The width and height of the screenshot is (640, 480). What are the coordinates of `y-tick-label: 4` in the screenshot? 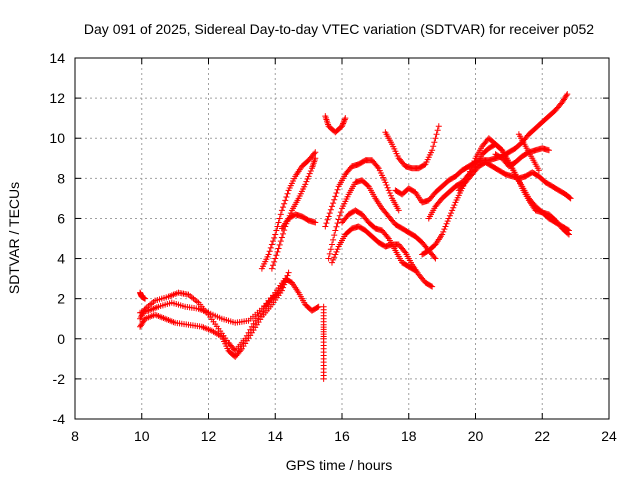 It's located at (61, 259).